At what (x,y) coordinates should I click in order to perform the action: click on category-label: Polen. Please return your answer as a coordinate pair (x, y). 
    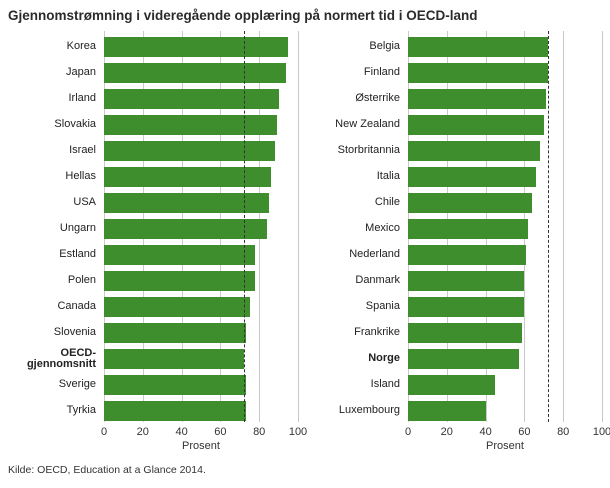
    Looking at the image, I should click on (81, 280).